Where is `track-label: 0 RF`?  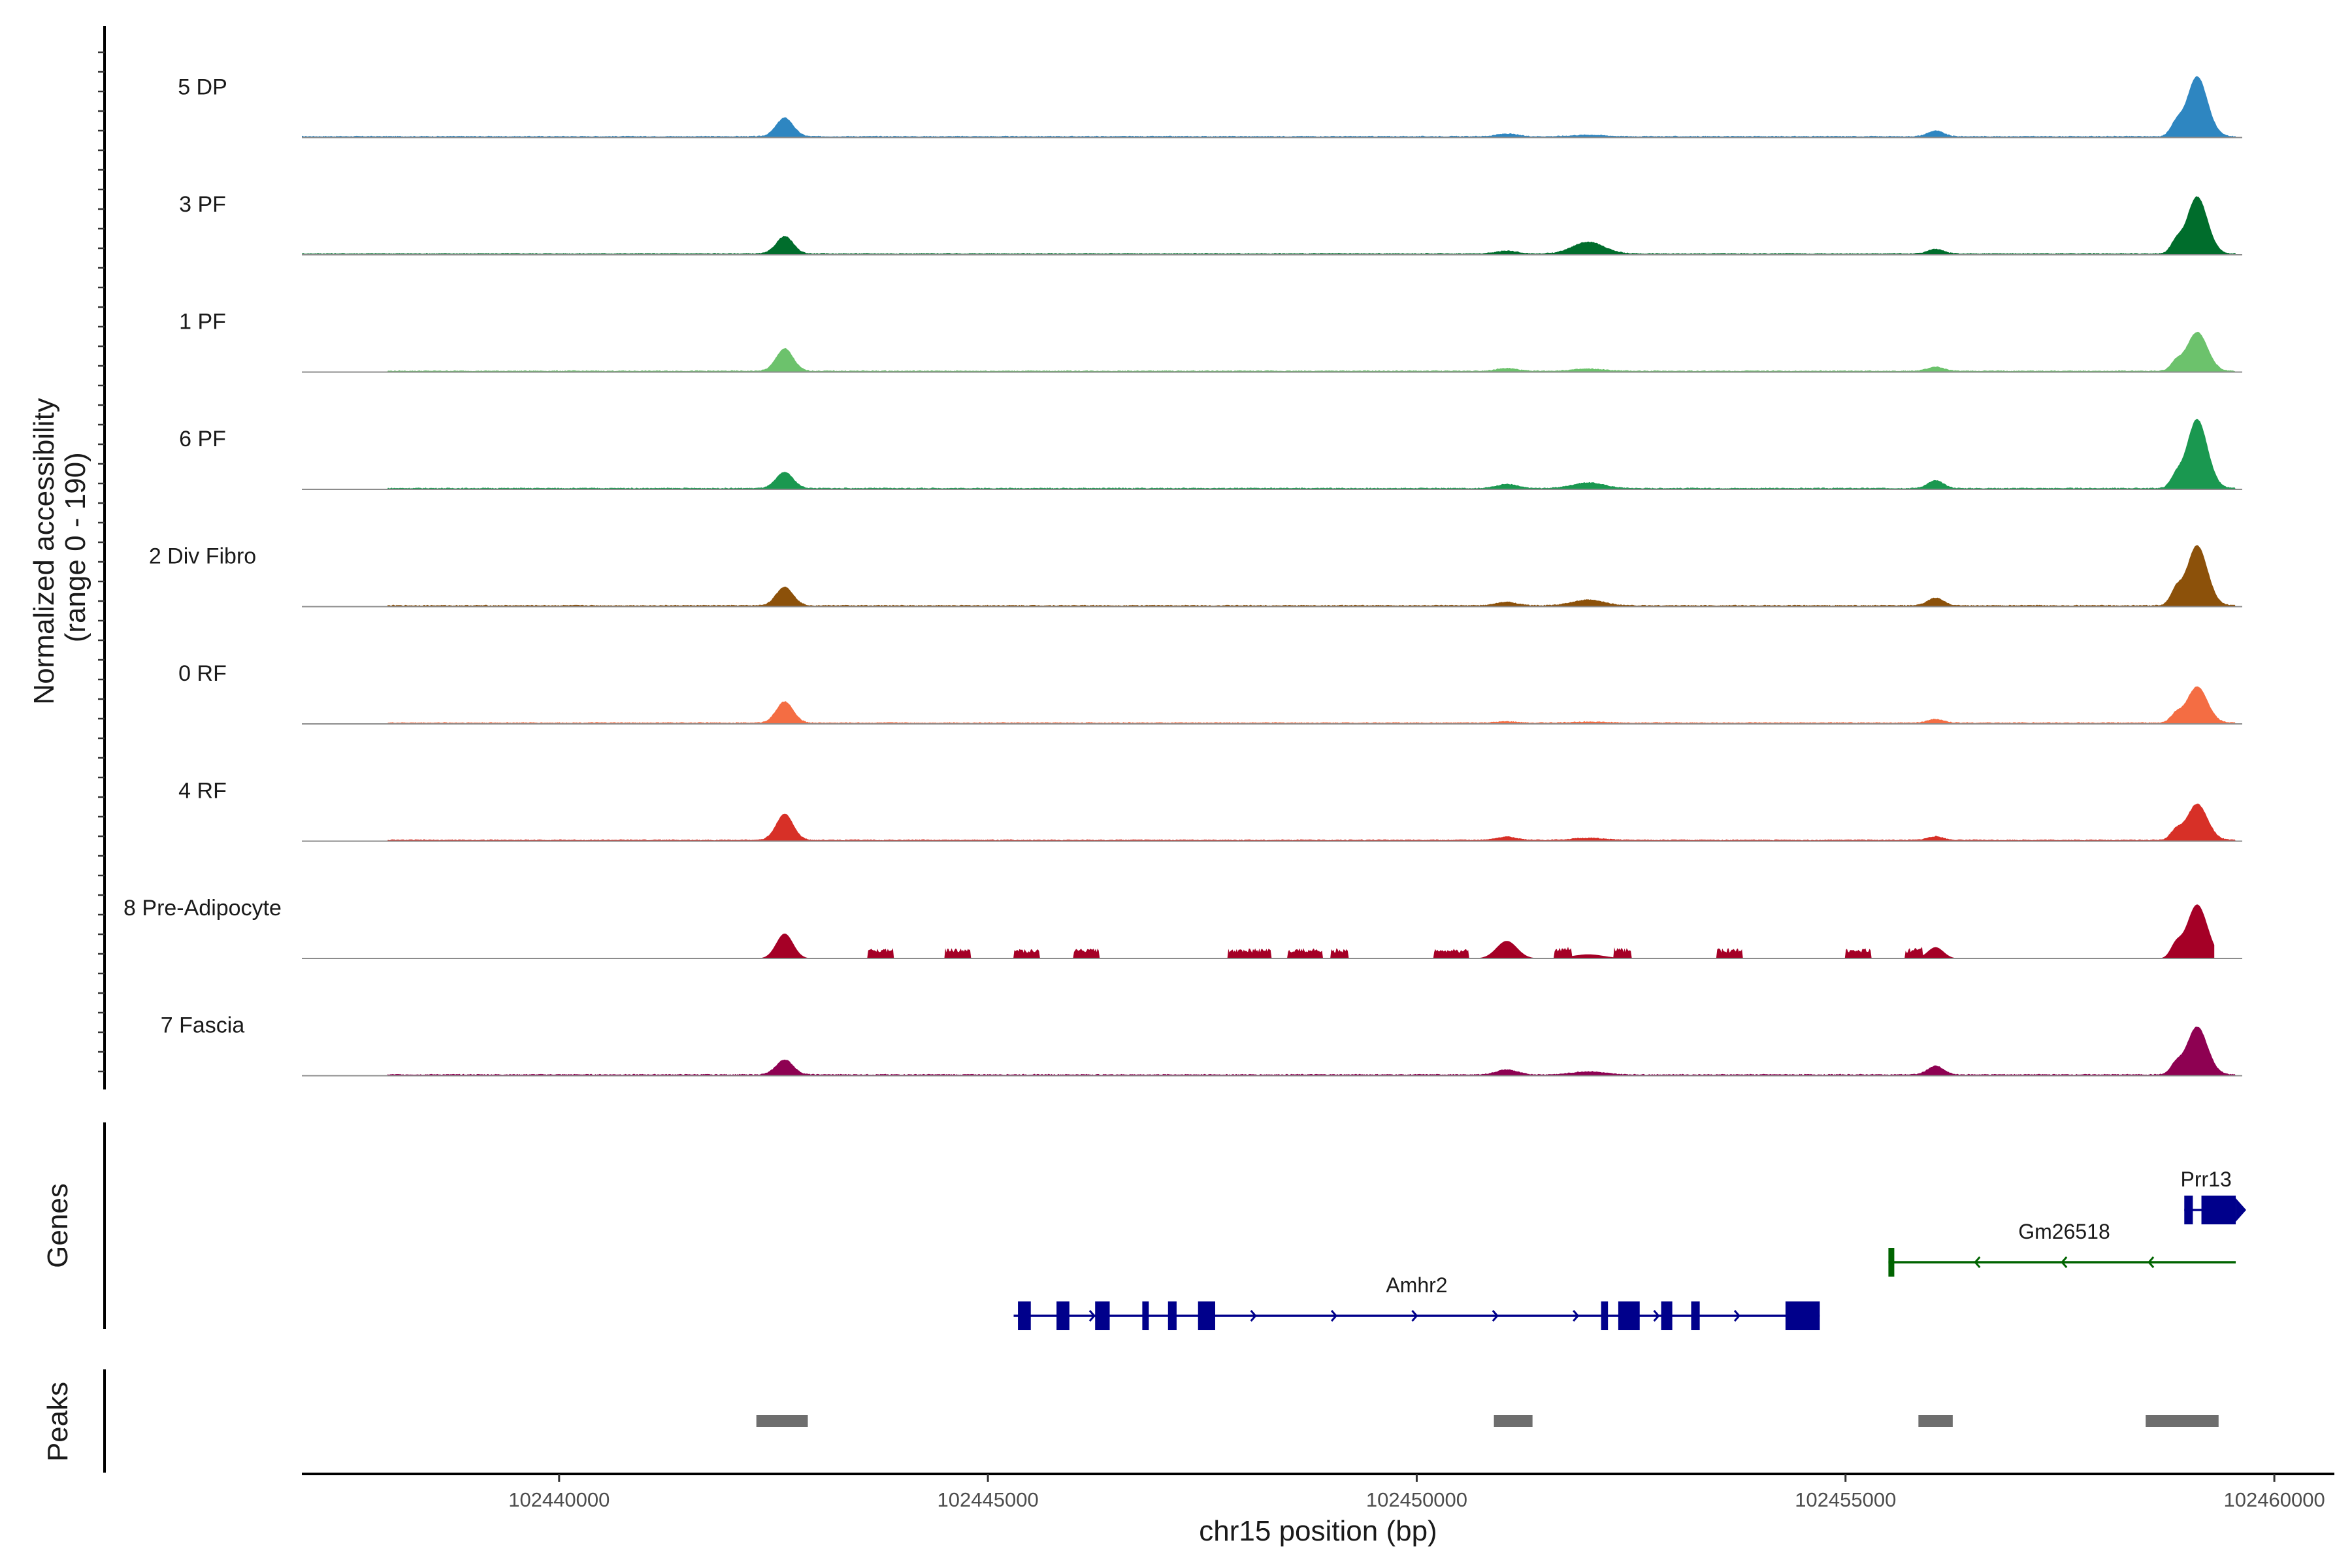
track-label: 0 RF is located at coordinates (202, 673).